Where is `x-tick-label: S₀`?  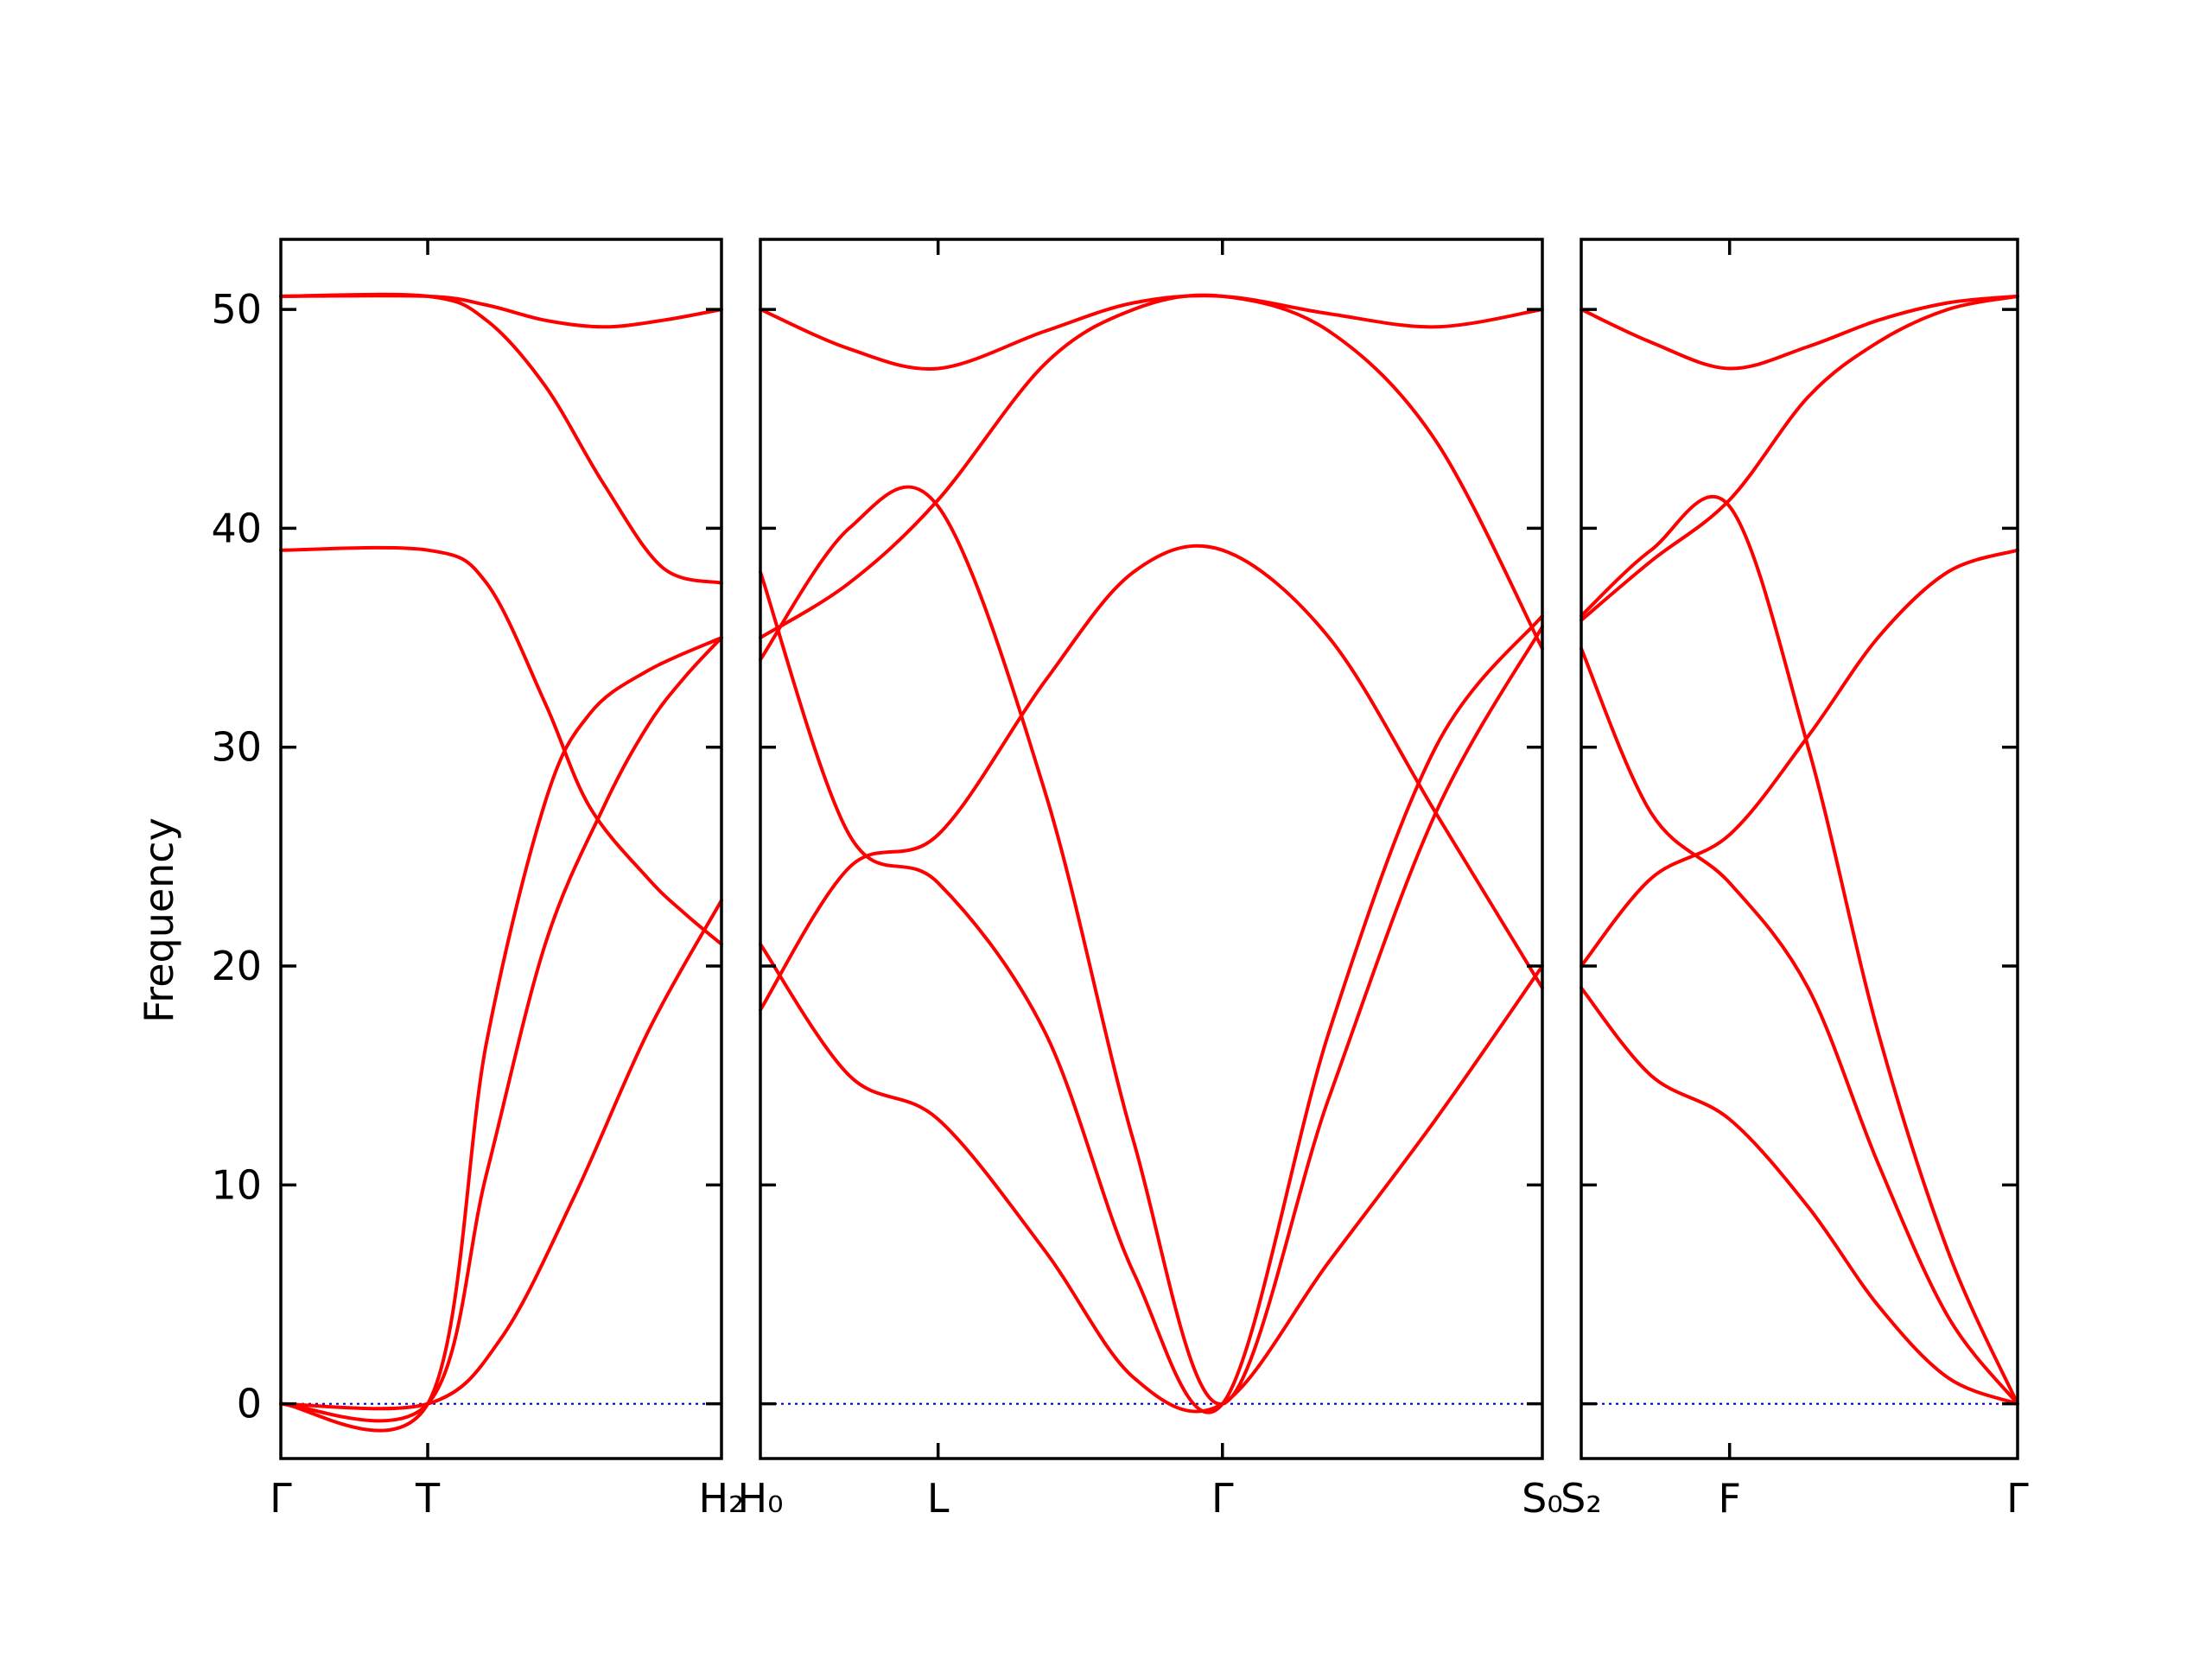
x-tick-label: S₀ is located at coordinates (1542, 1498).